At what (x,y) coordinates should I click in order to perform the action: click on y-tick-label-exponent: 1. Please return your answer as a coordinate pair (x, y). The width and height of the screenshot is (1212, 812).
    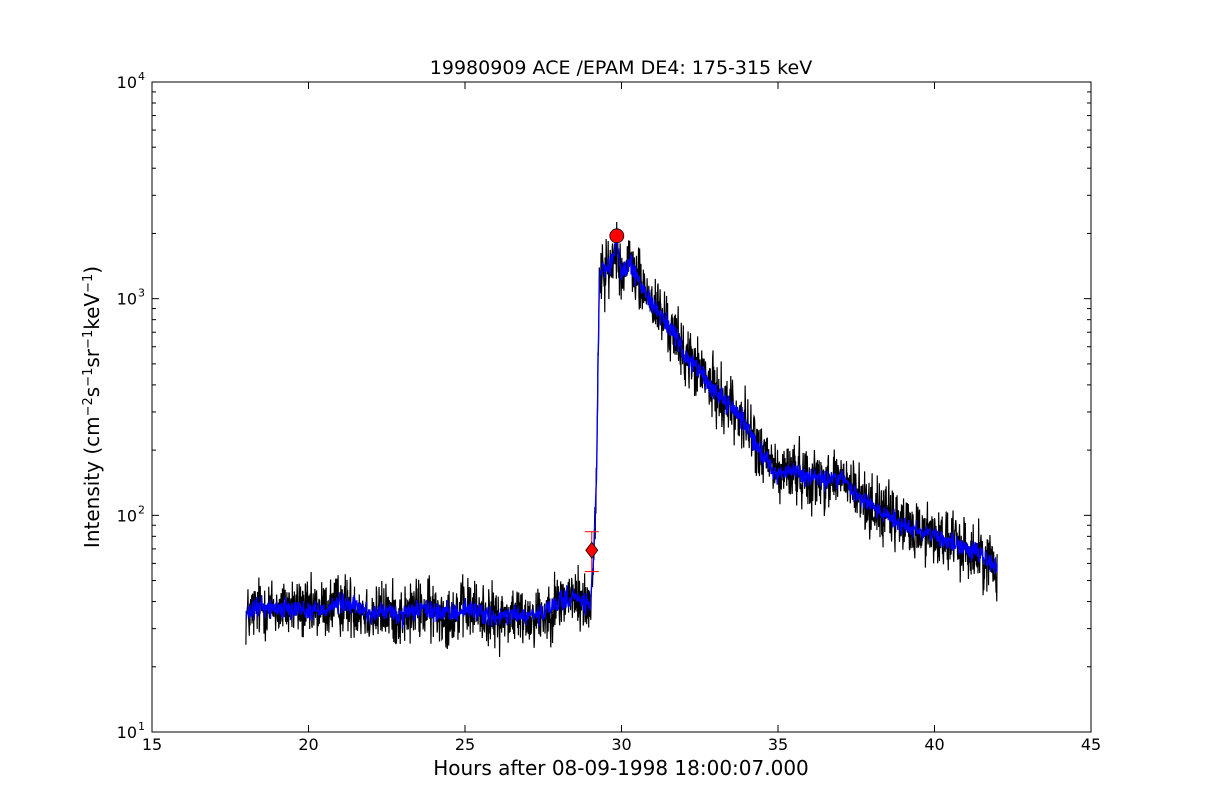
    Looking at the image, I should click on (141, 726).